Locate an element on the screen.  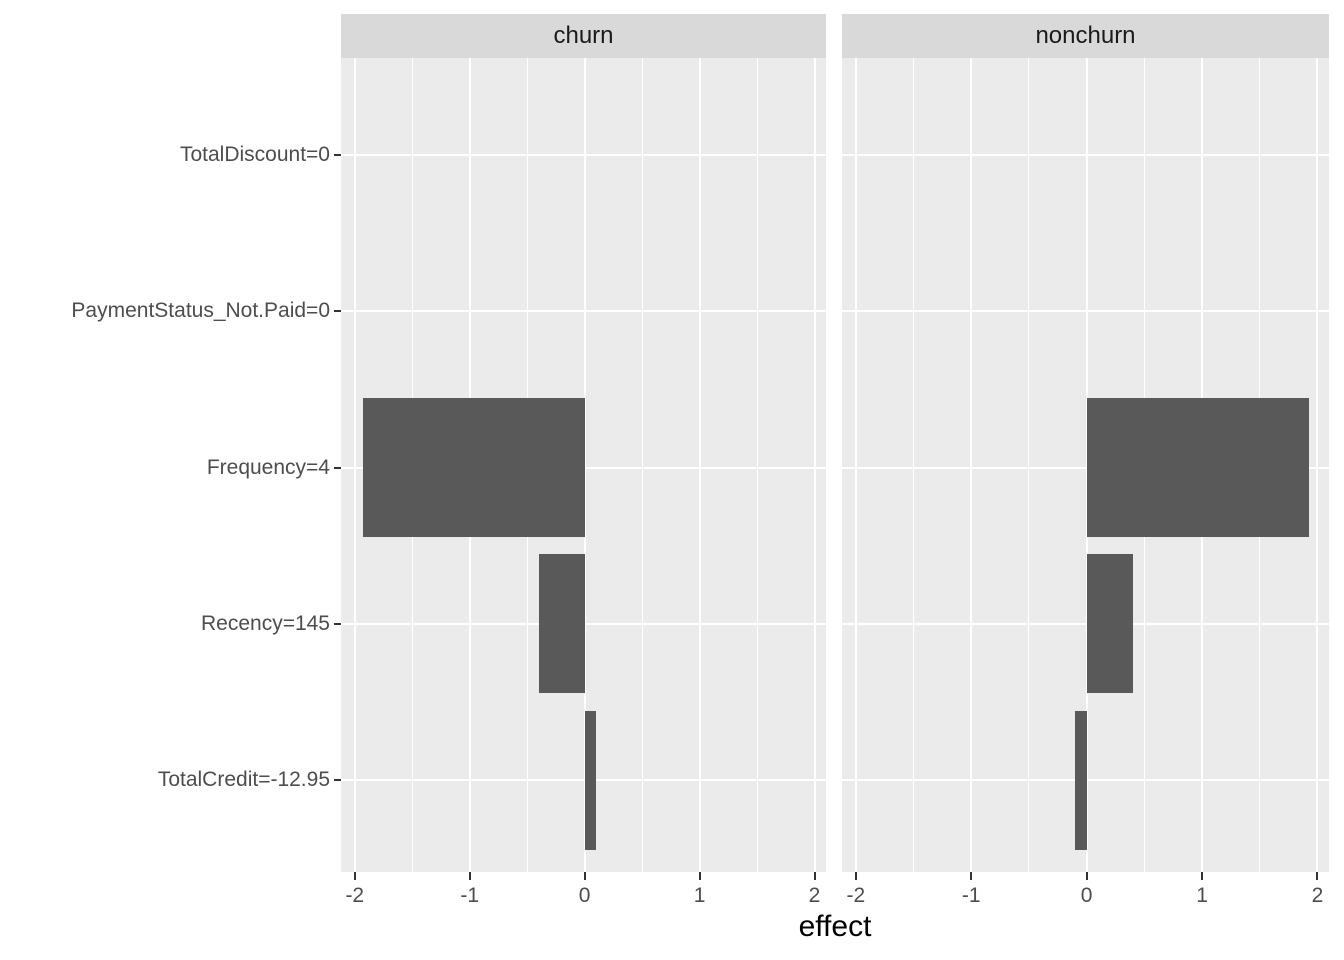
facet-strip: nonchurn is located at coordinates (1085, 36).